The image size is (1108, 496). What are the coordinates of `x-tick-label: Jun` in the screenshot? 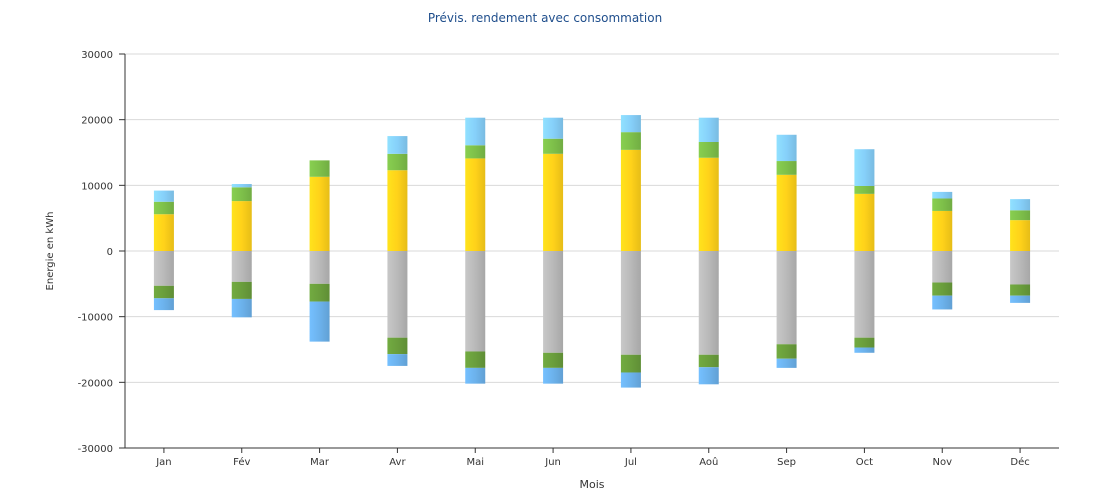 It's located at (552, 462).